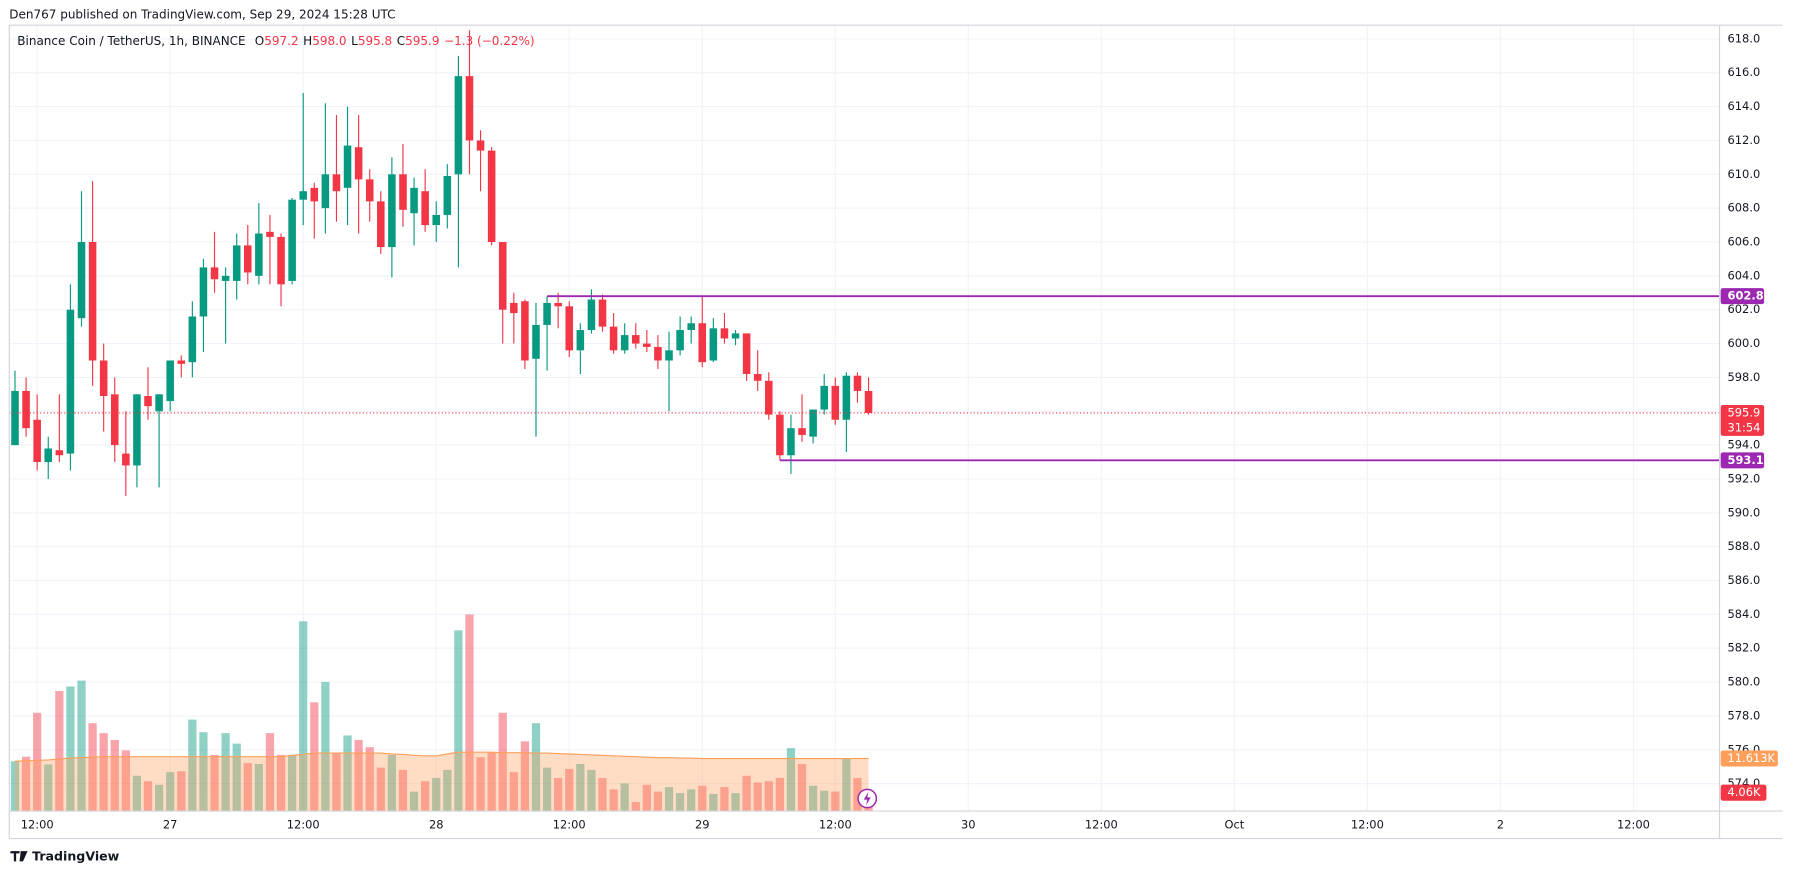  I want to click on symbol-name: Binance Coin / TetherUS, 1h, BINANCE, so click(131, 41).